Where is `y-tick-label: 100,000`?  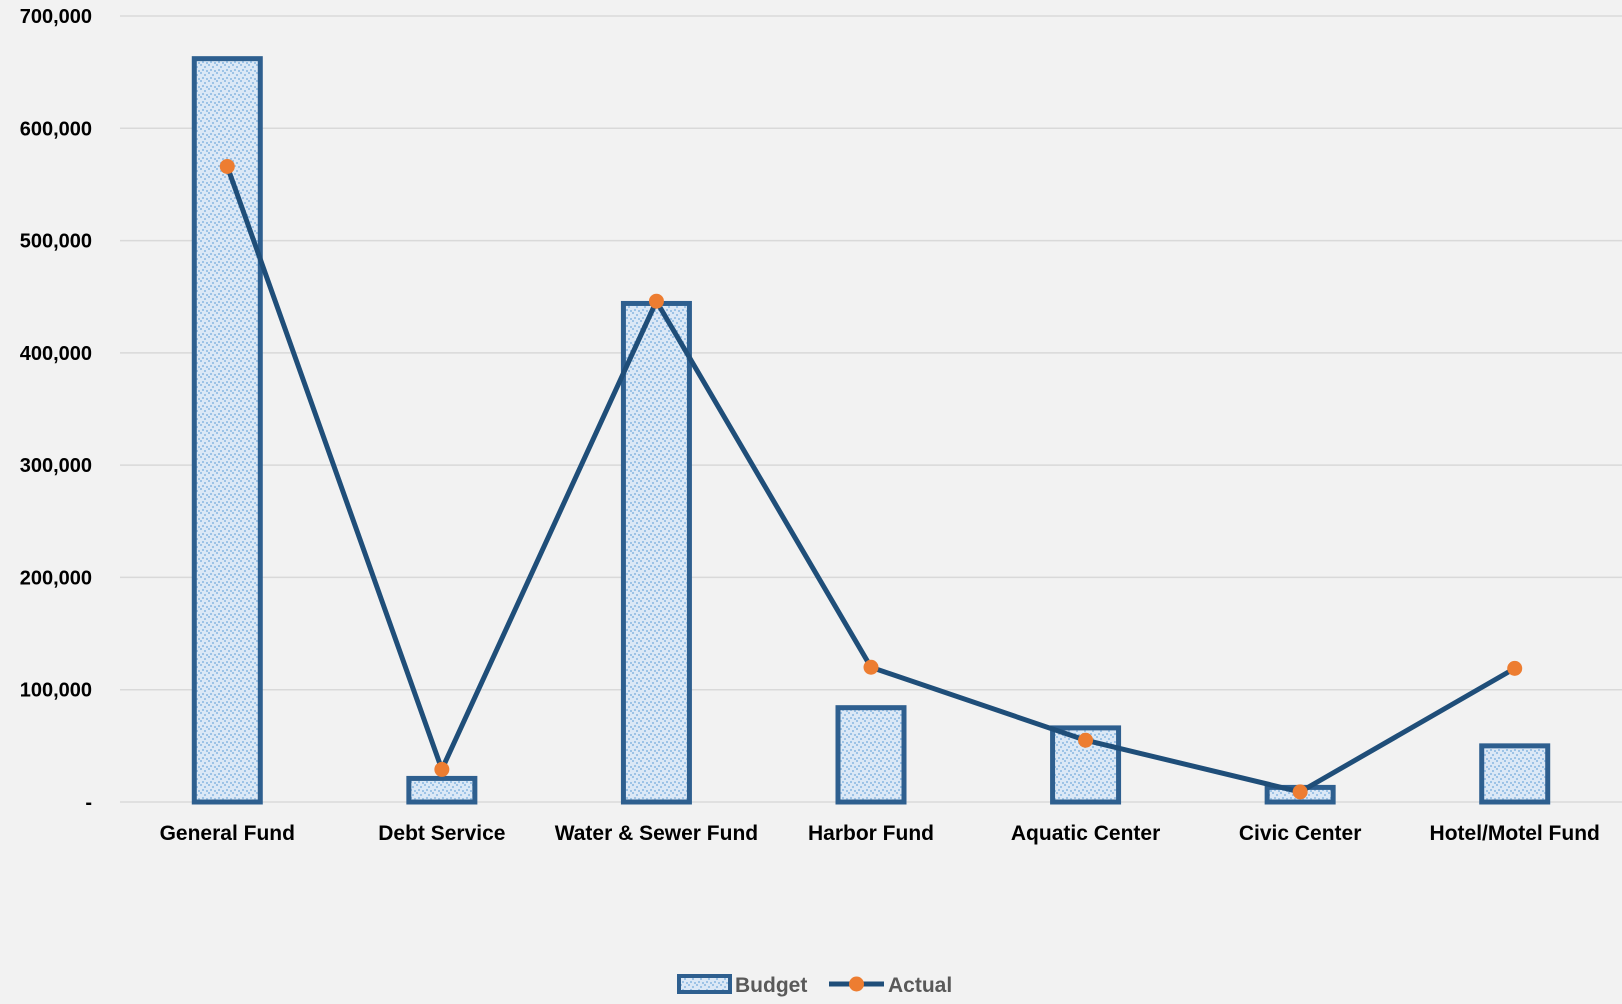
y-tick-label: 100,000 is located at coordinates (56, 691).